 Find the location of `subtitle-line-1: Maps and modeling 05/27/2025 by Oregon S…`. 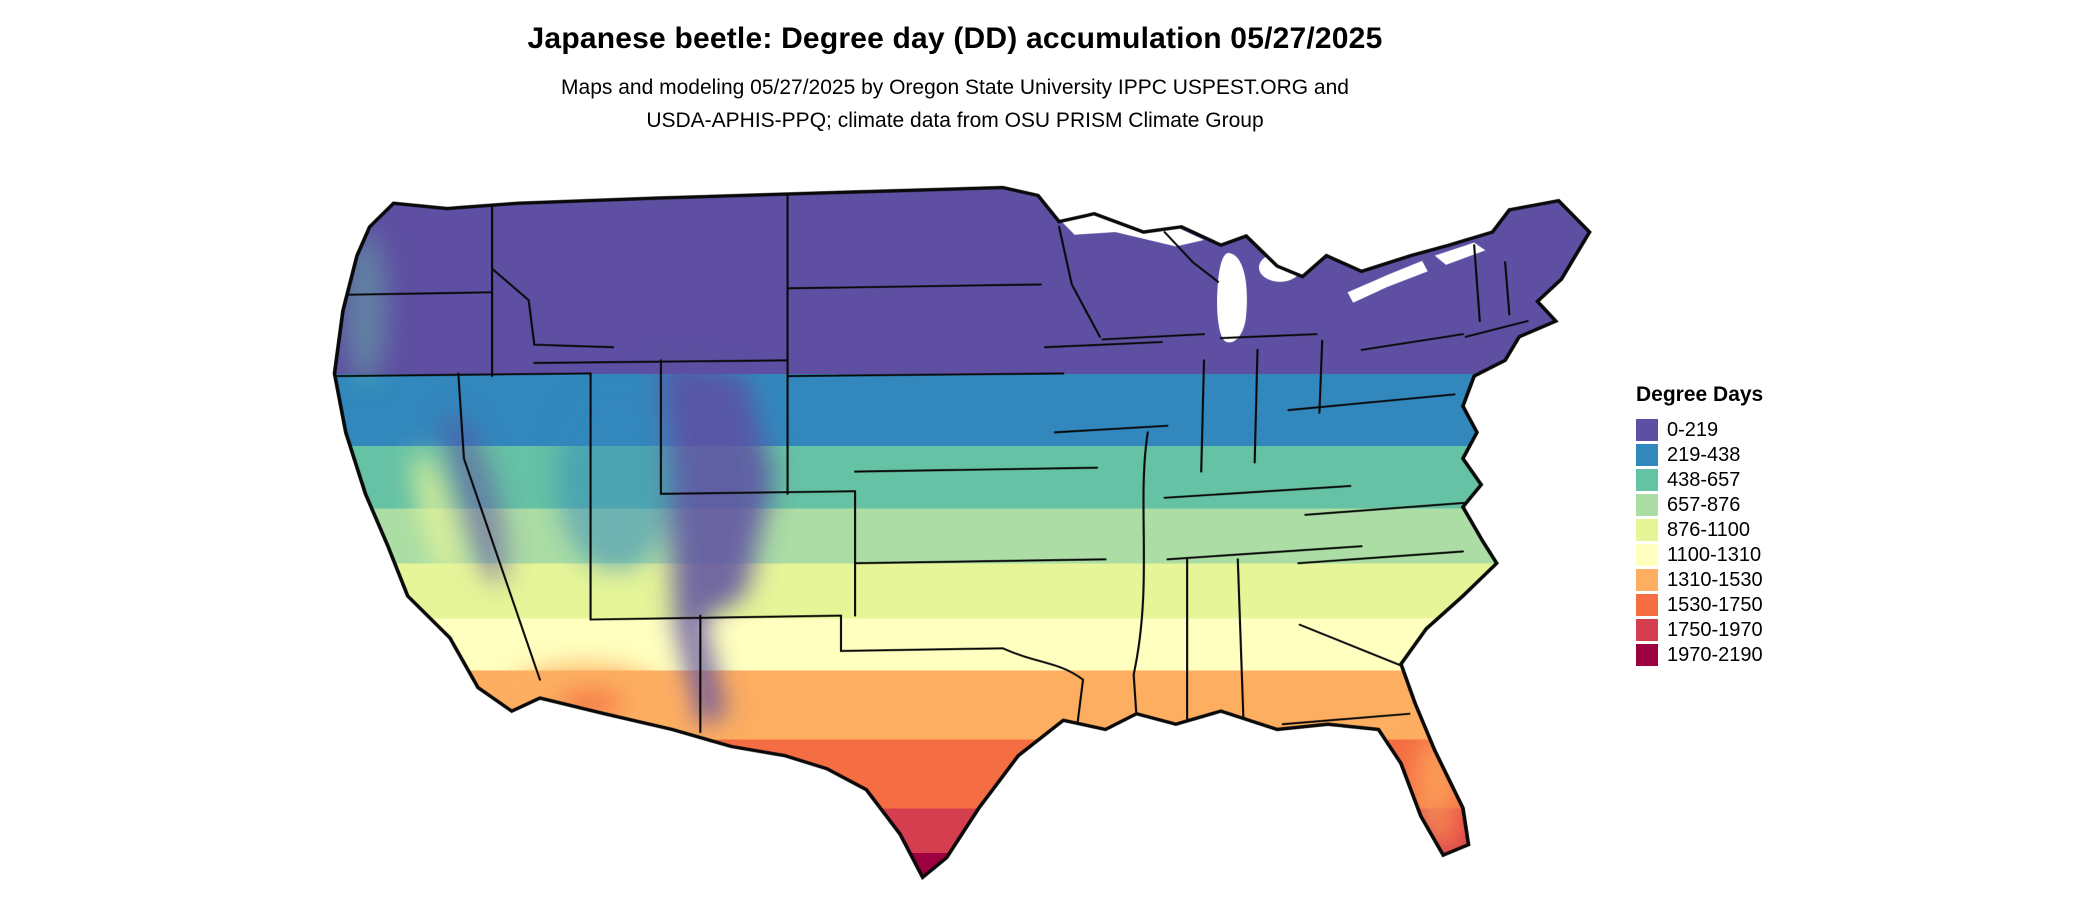

subtitle-line-1: Maps and modeling 05/27/2025 by Oregon S… is located at coordinates (955, 87).